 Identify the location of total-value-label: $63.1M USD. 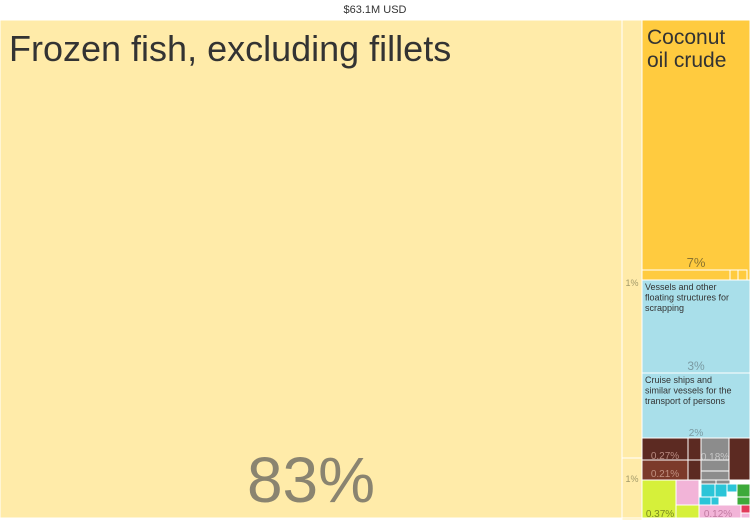
(375, 10).